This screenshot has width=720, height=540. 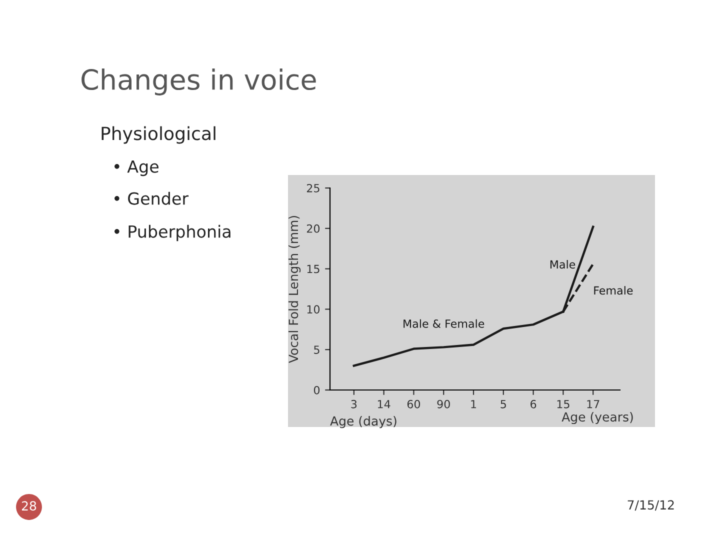 What do you see at coordinates (172, 233) in the screenshot?
I see `text: • Puberphonia` at bounding box center [172, 233].